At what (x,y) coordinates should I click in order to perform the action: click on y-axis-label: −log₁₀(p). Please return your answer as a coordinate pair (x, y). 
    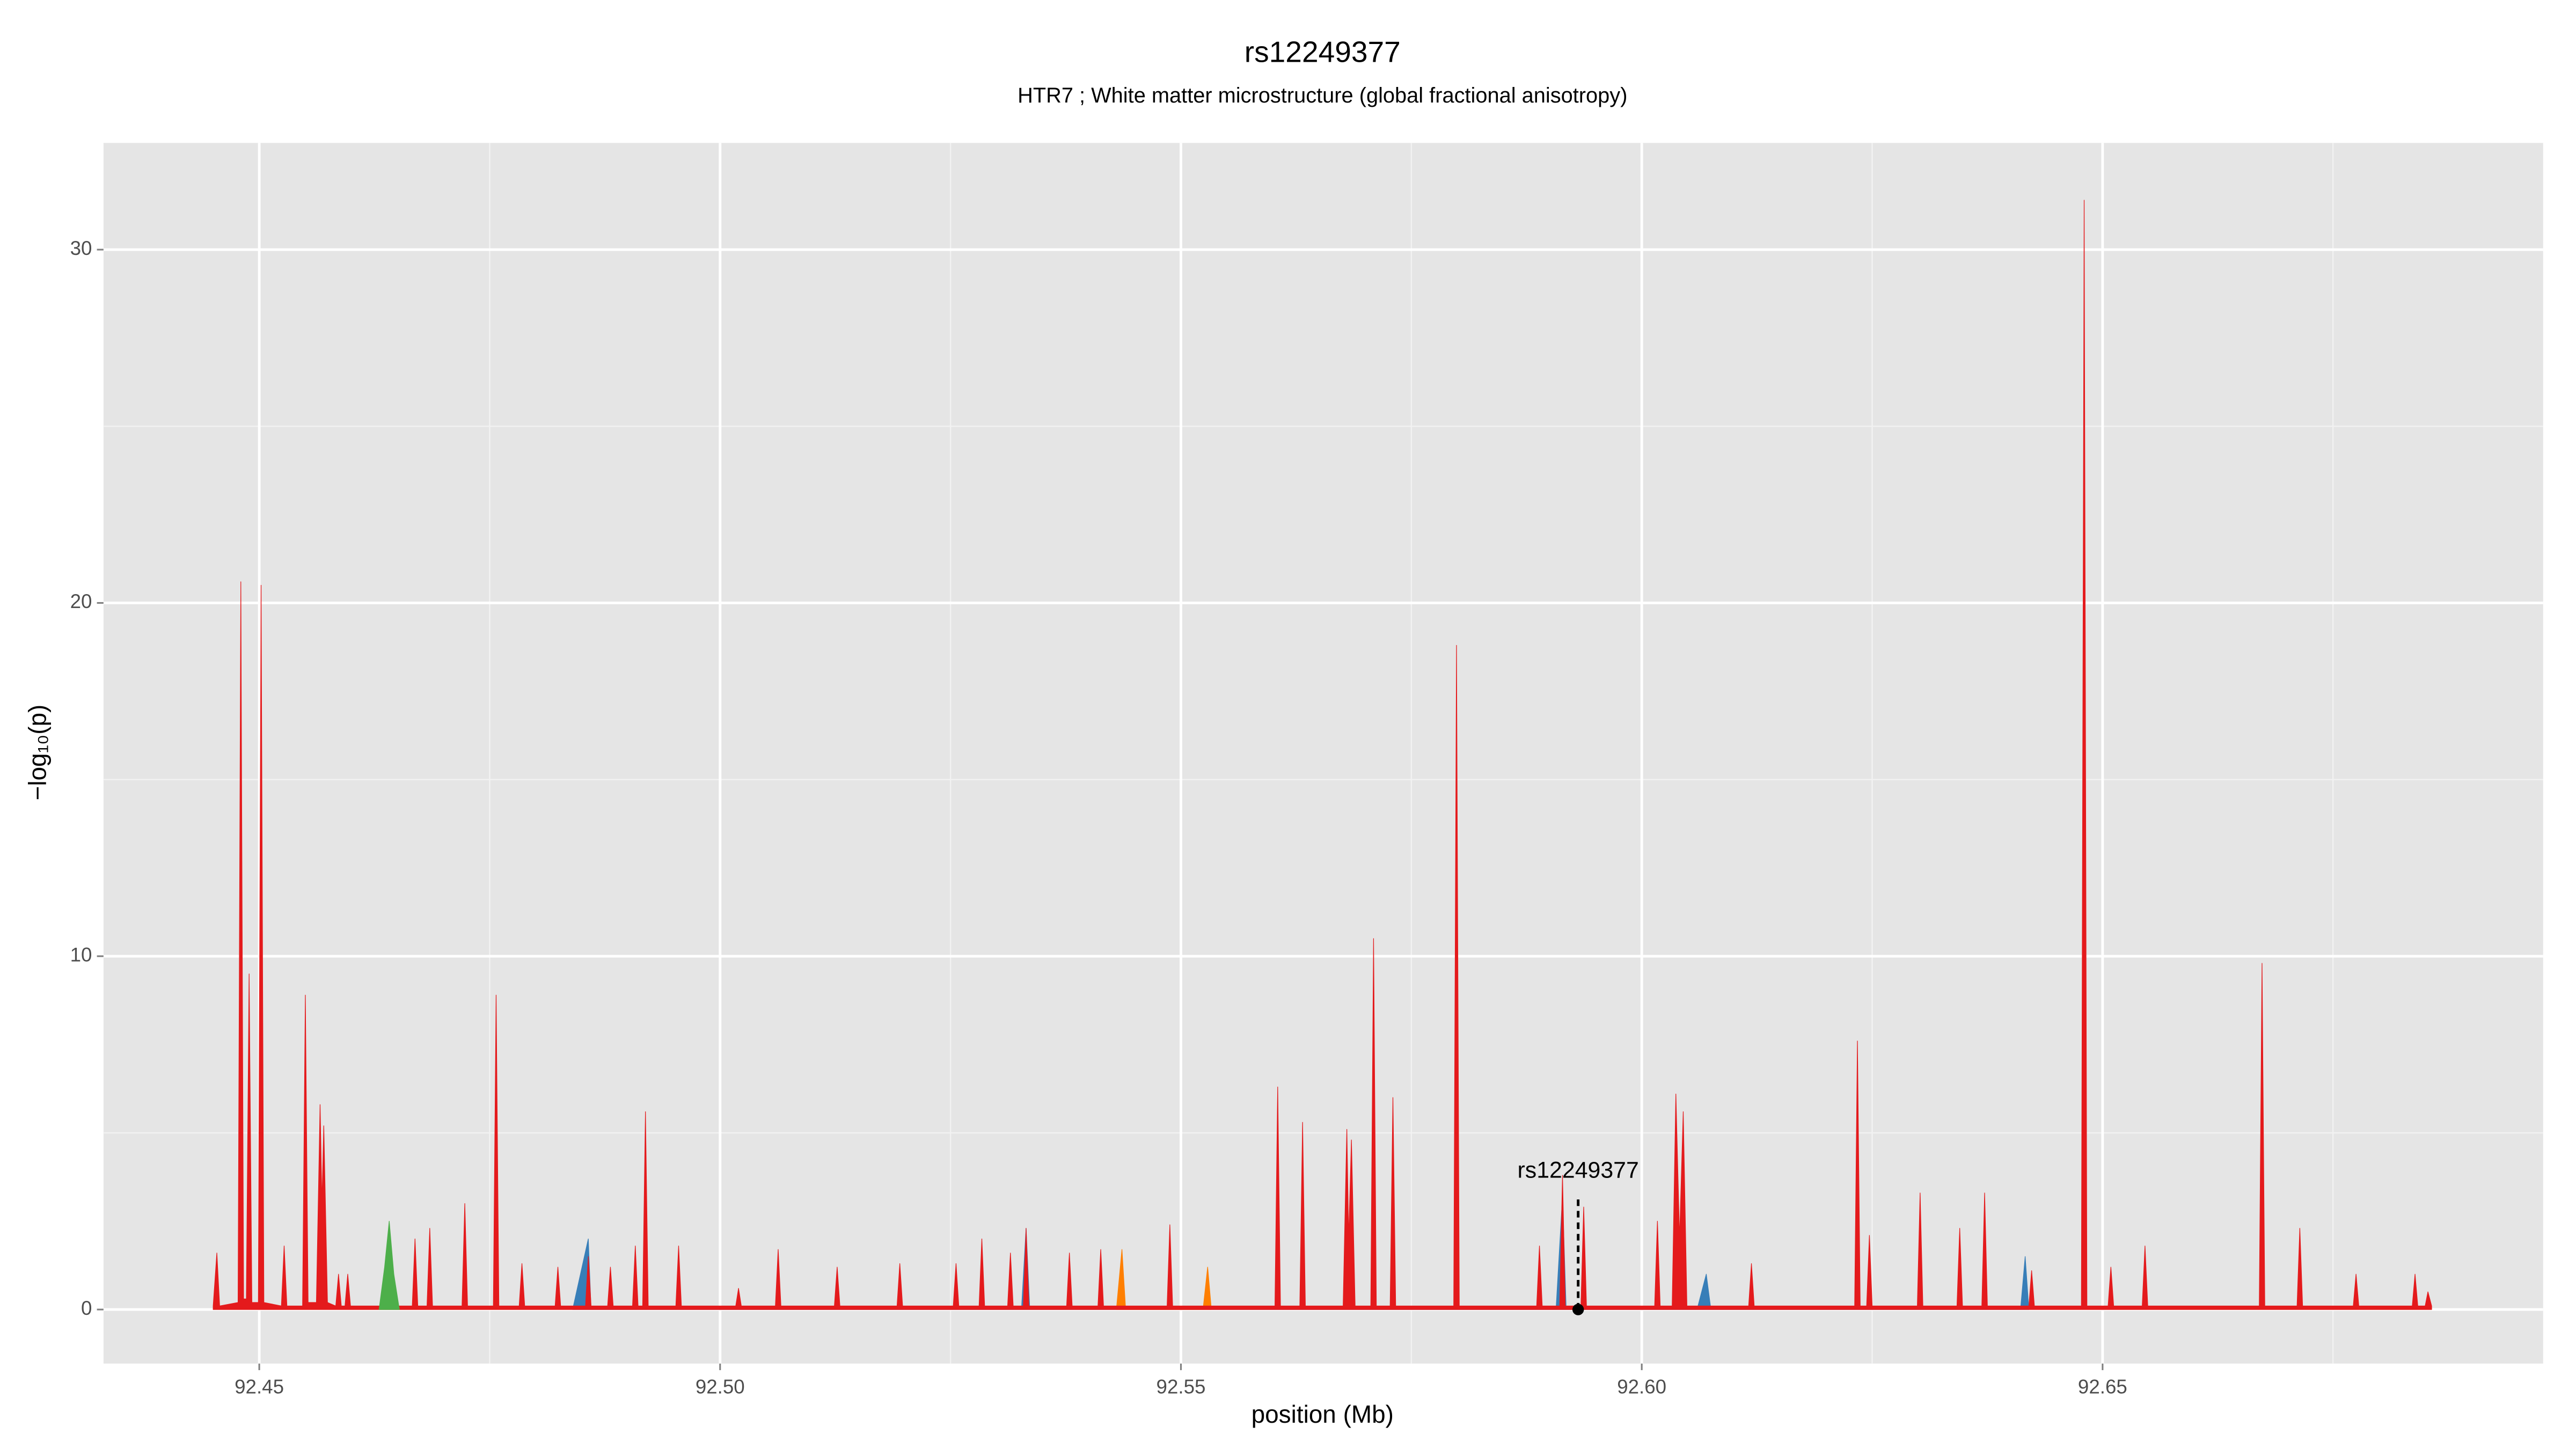
    Looking at the image, I should click on (38, 753).